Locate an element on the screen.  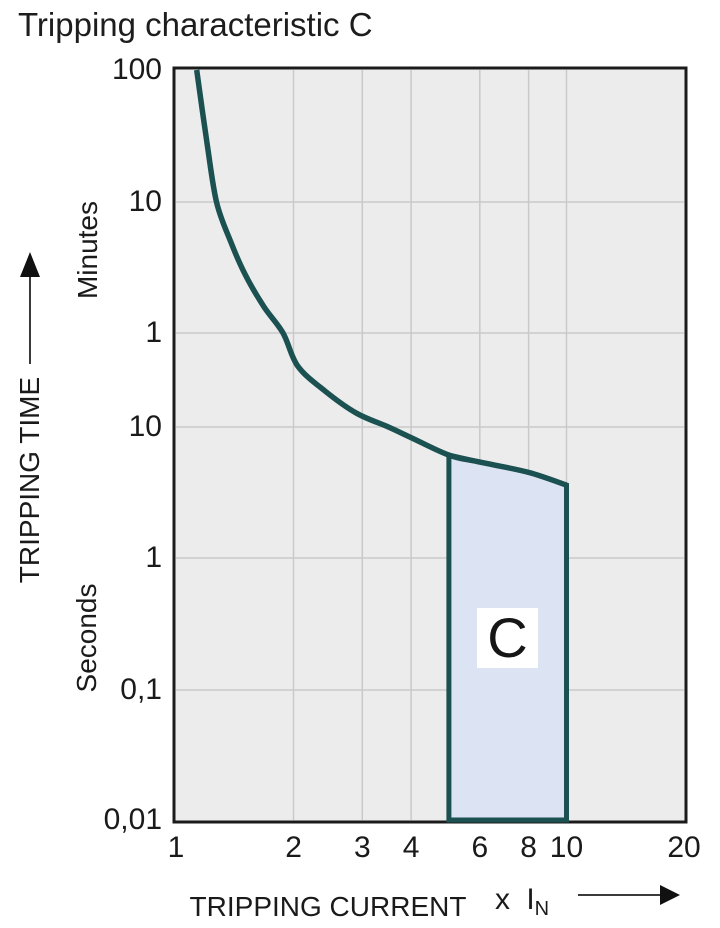
x-tick-label: 4 is located at coordinates (411, 847).